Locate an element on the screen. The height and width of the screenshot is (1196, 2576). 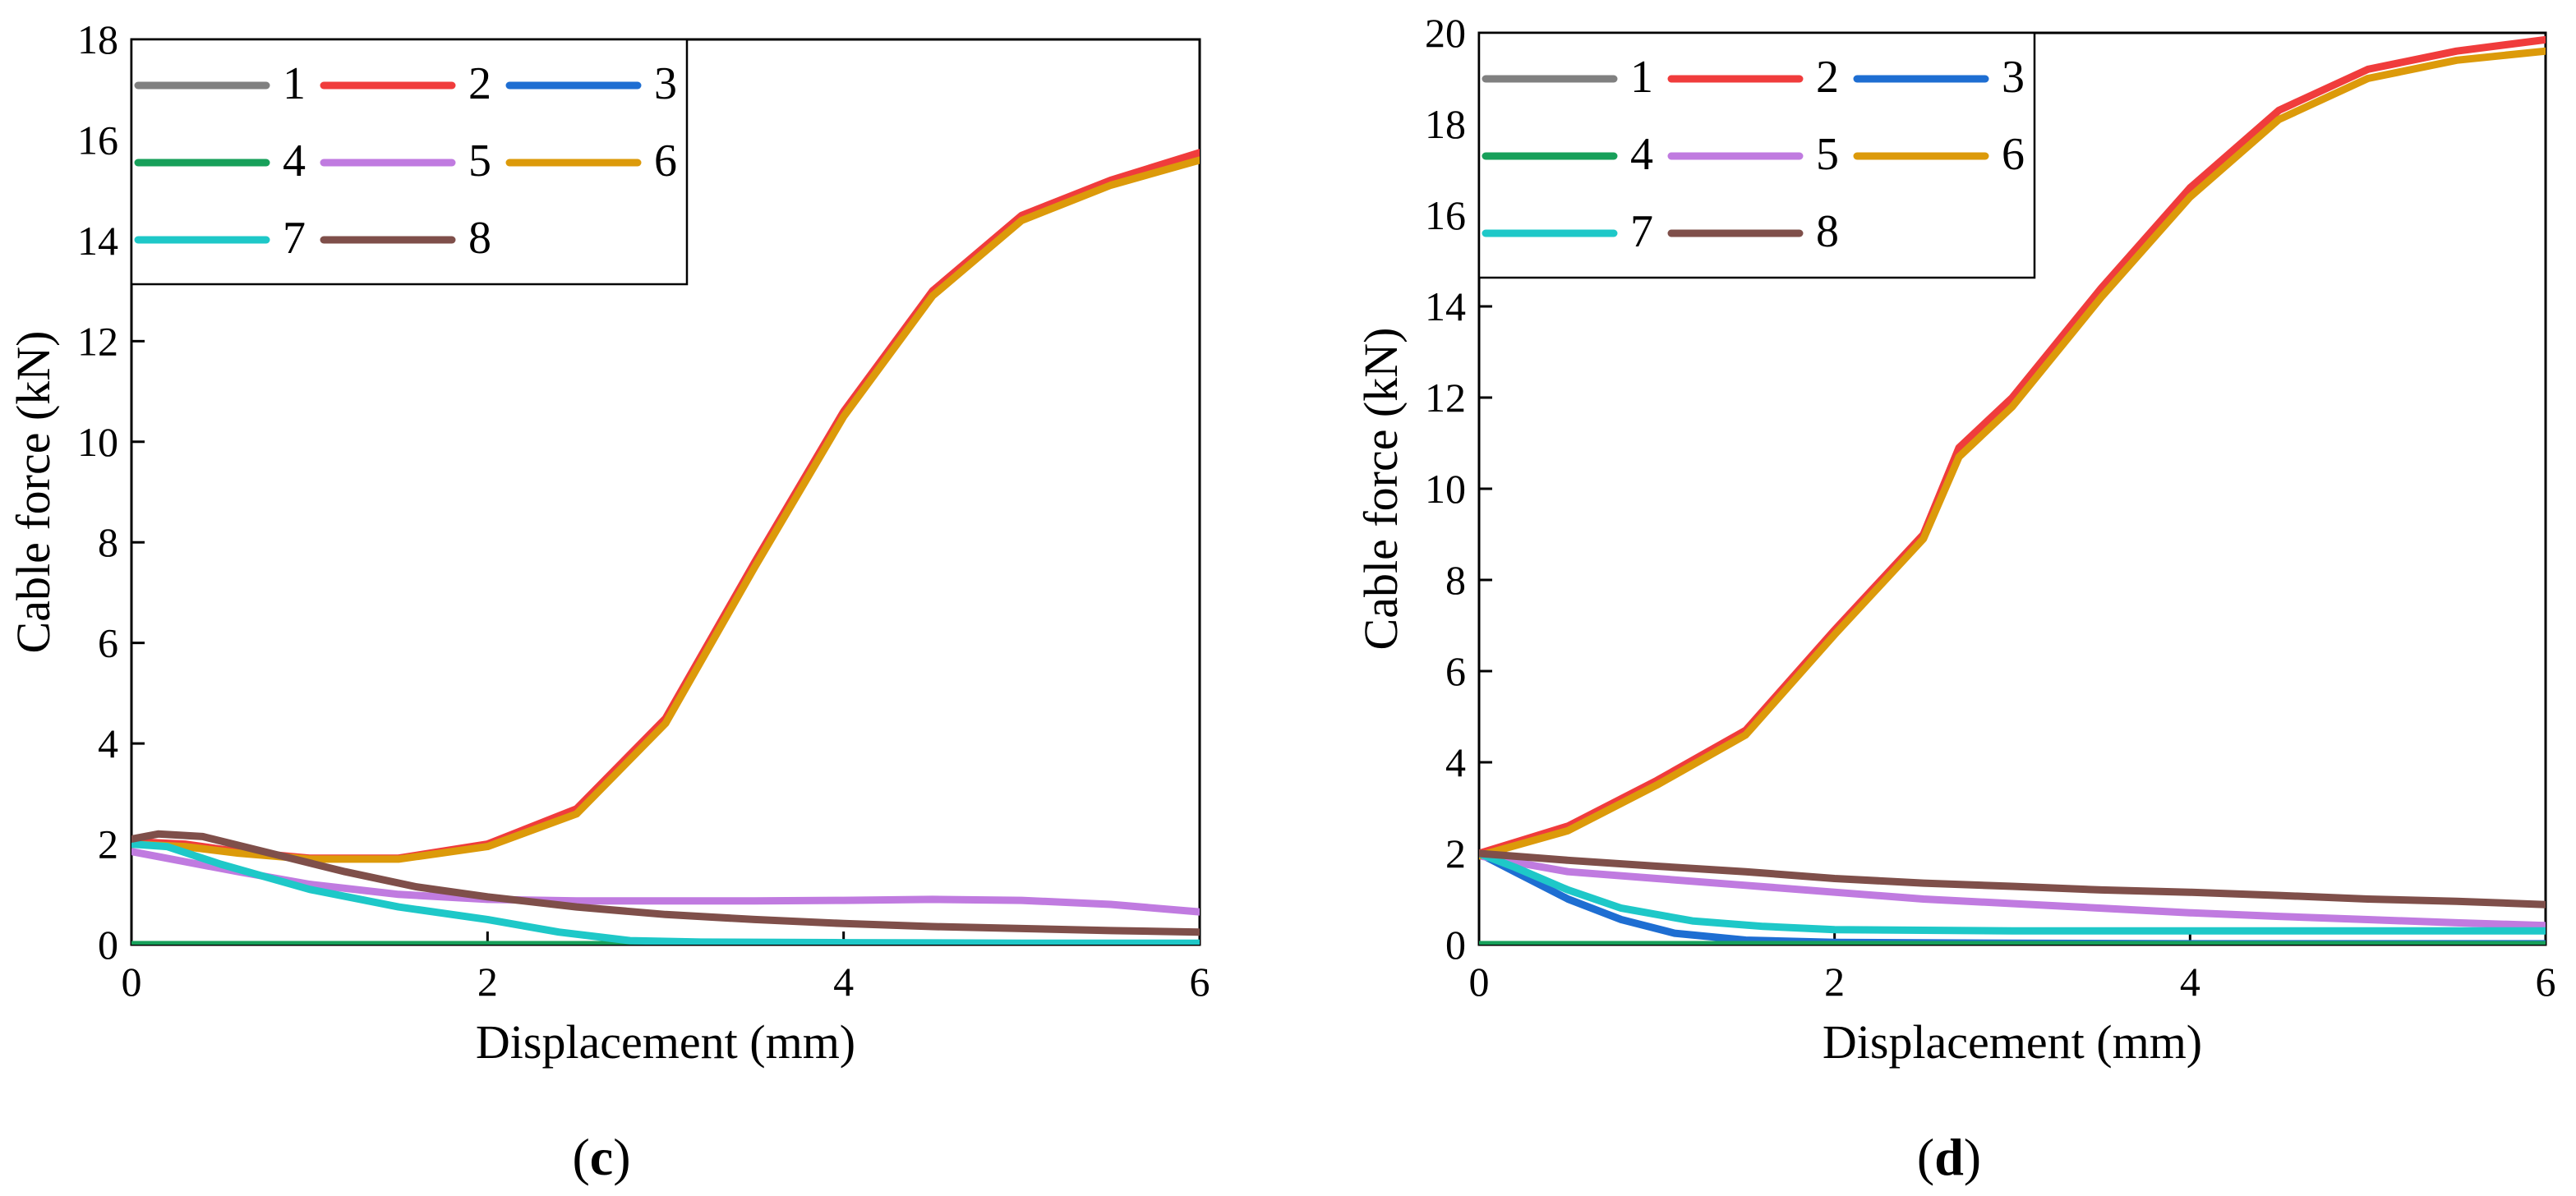
chart-1-y-tick-label-0: 0 is located at coordinates (1455, 945).